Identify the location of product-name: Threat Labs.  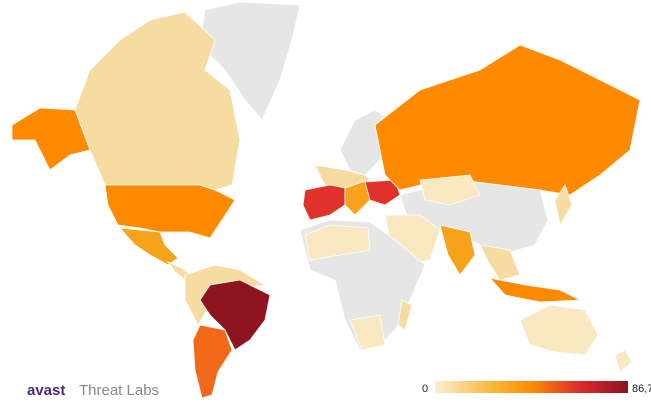
(119, 390).